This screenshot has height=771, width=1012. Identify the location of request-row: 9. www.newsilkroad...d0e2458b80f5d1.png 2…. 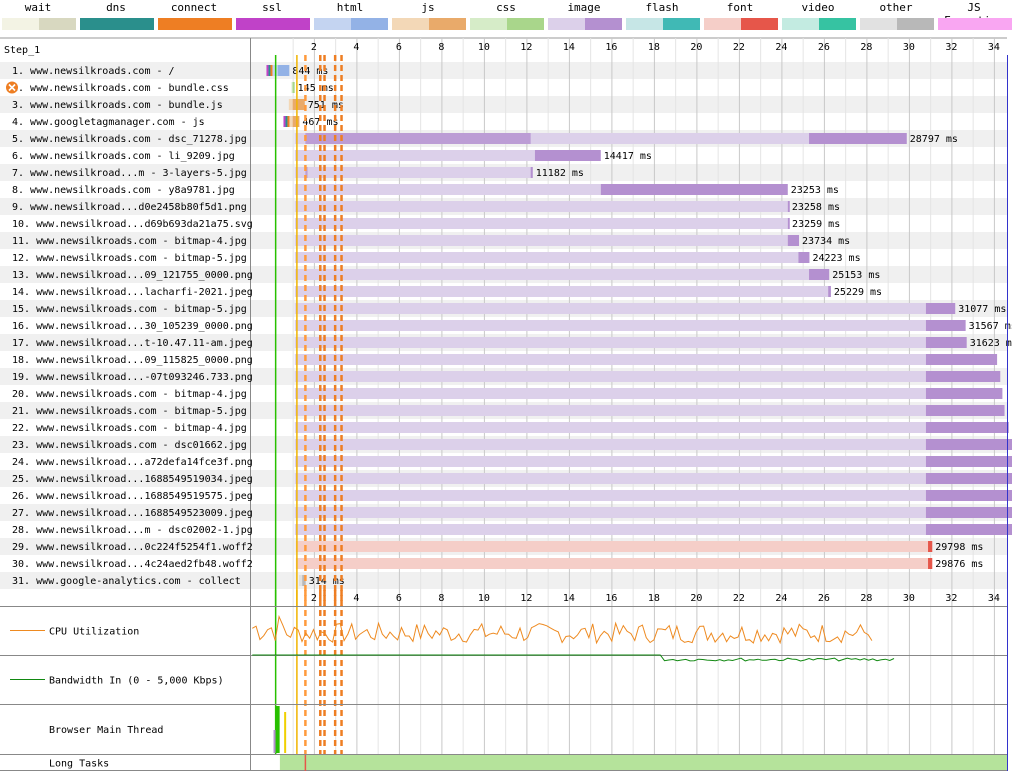
(426, 207).